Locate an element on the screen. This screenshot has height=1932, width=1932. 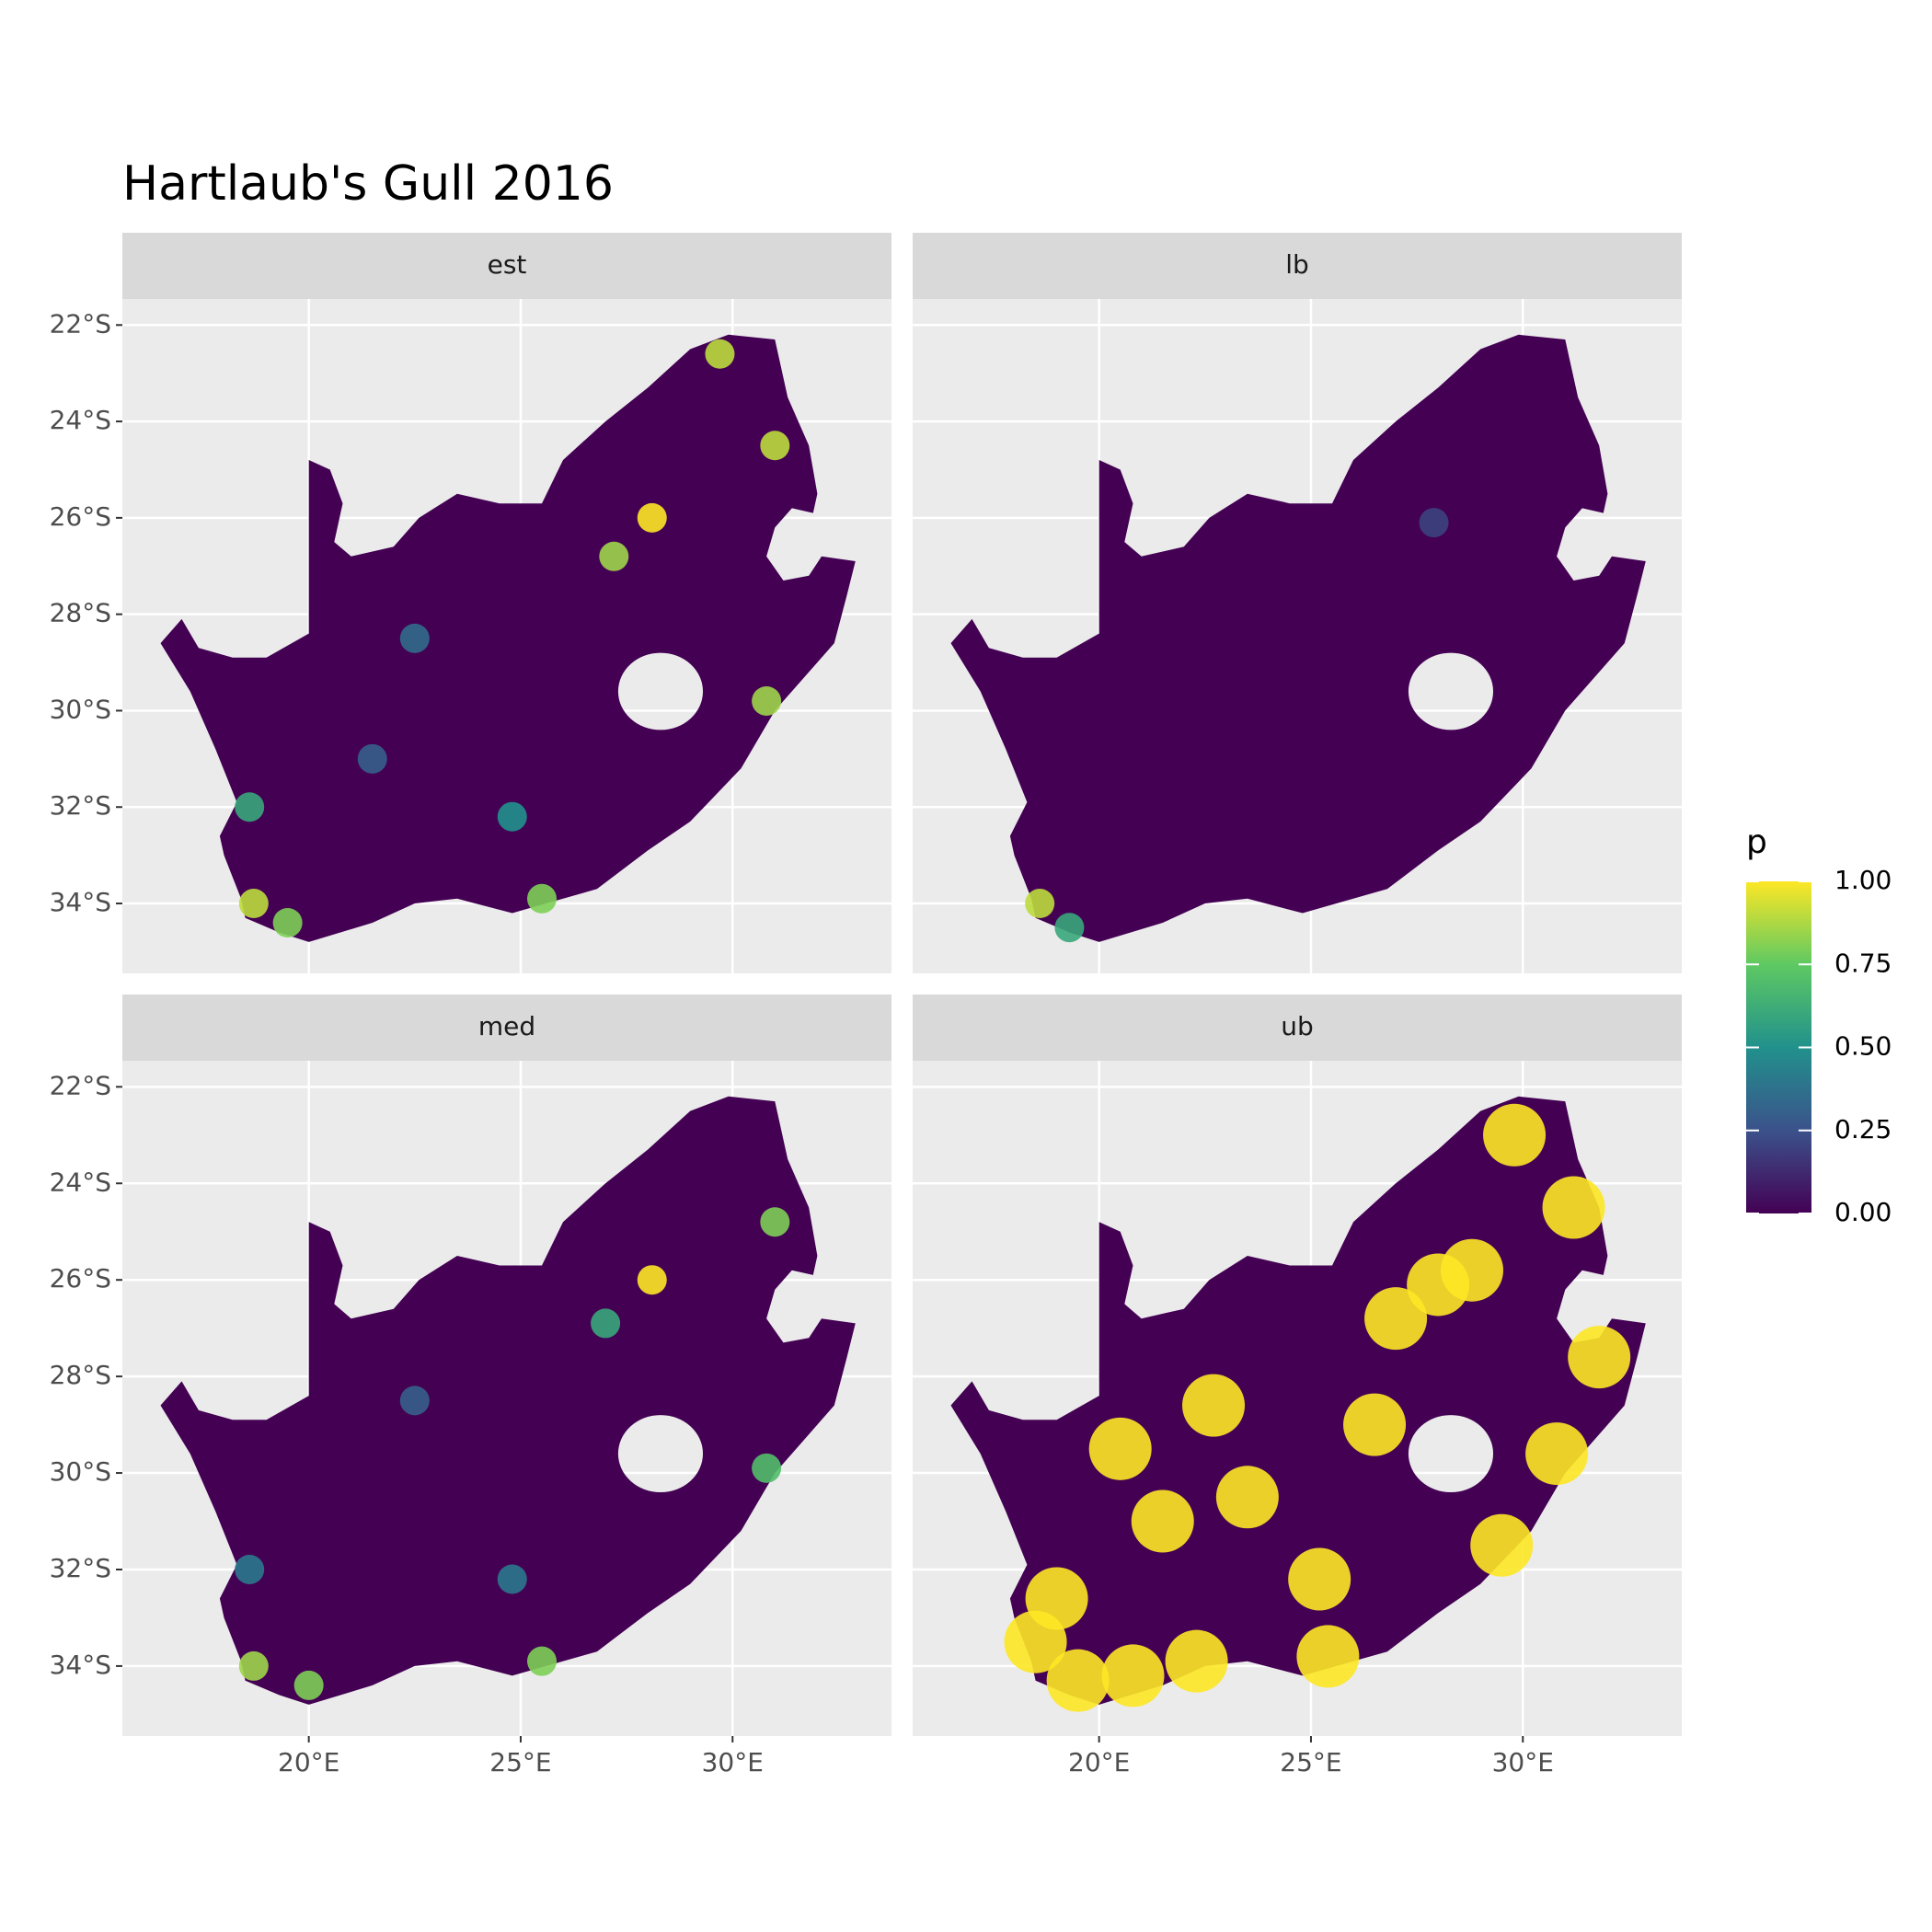
legend-label: 0.00 is located at coordinates (1863, 1212).